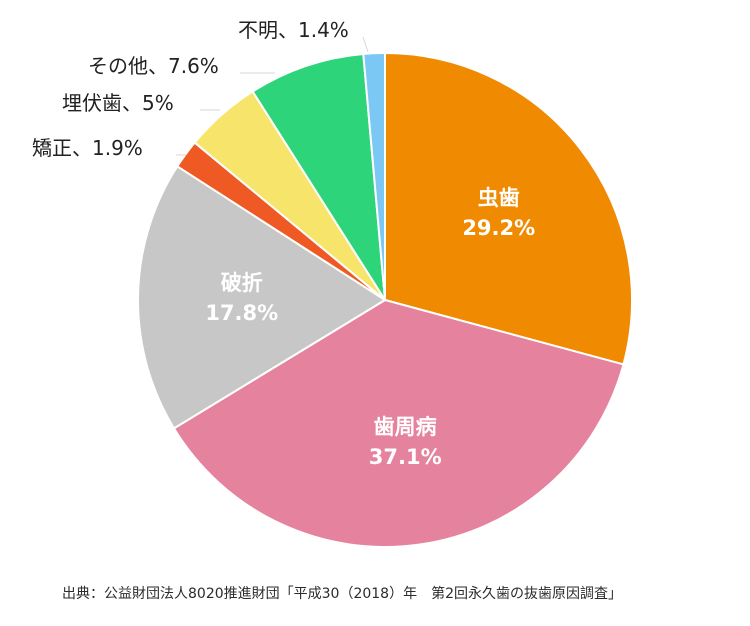 The height and width of the screenshot is (626, 750). I want to click on pie-slice-value-破折: 17.8%, so click(241, 313).